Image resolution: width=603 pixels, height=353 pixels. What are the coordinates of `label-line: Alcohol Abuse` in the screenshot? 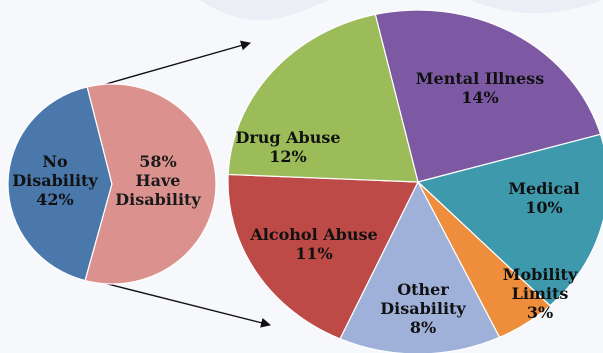 It's located at (313, 234).